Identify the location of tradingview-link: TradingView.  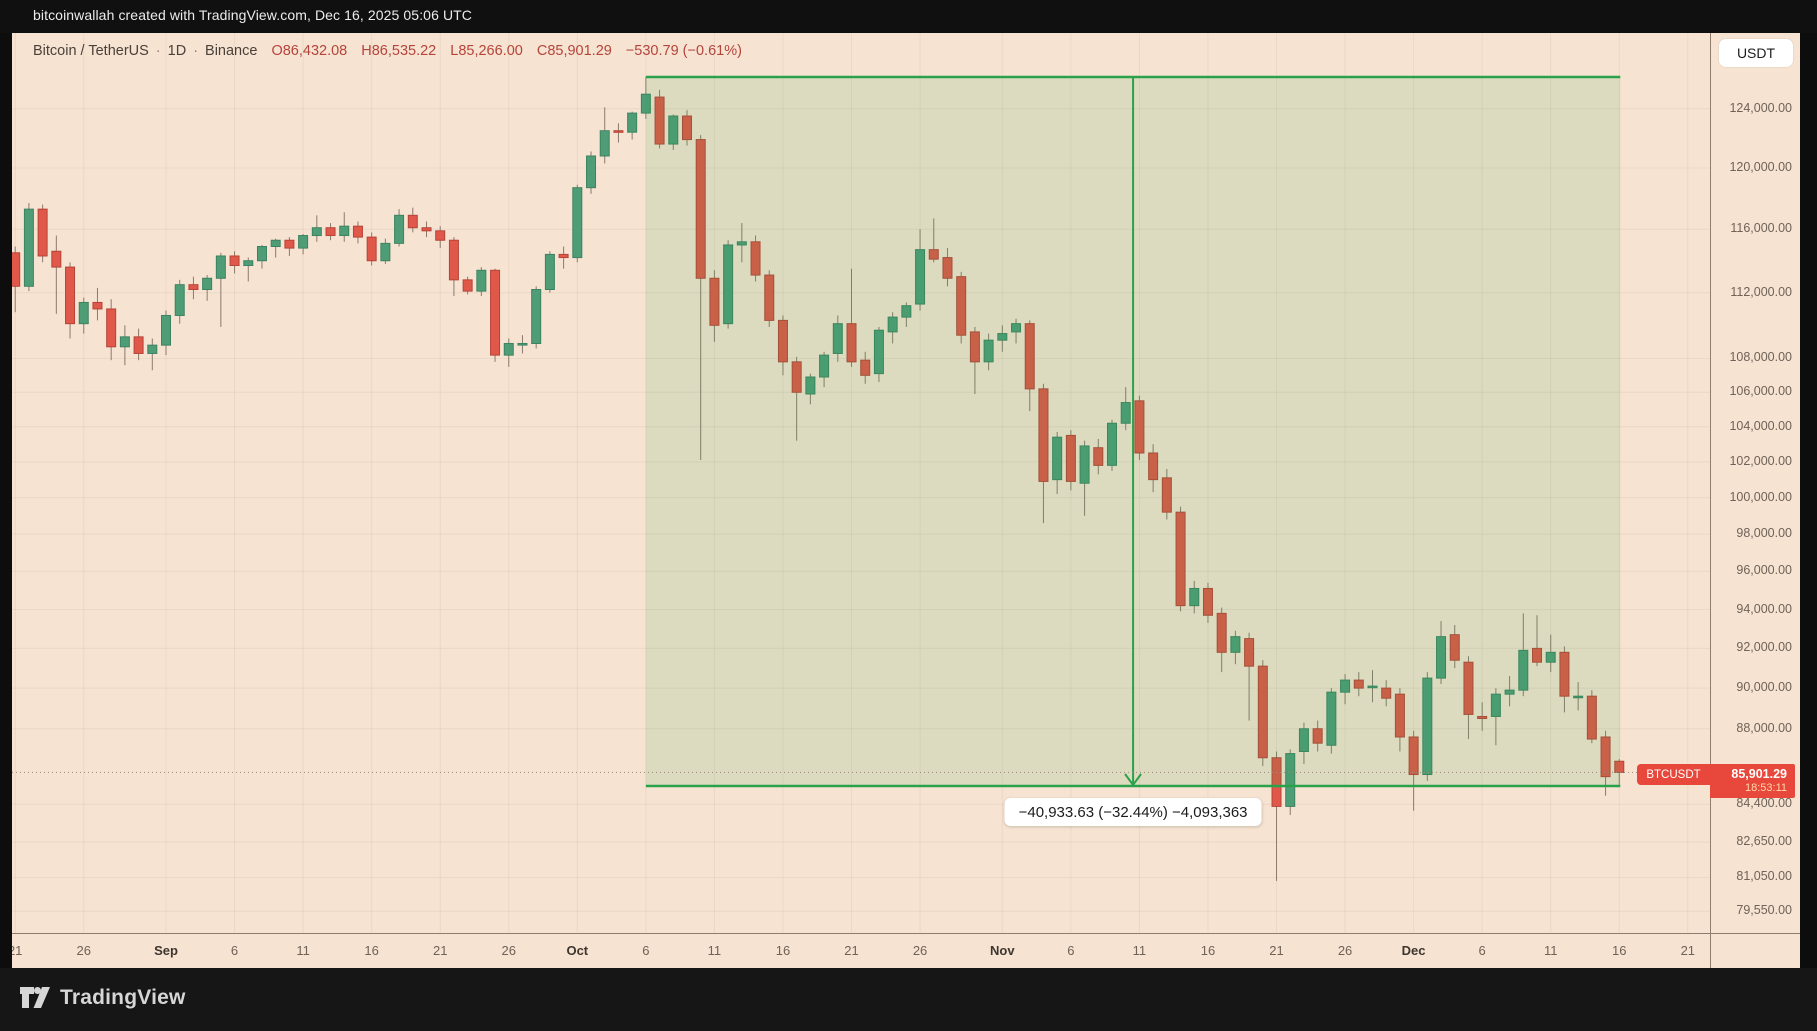
(103, 998).